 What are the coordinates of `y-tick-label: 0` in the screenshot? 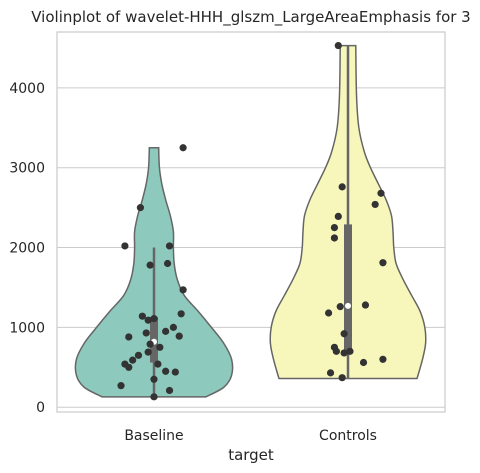 It's located at (40, 408).